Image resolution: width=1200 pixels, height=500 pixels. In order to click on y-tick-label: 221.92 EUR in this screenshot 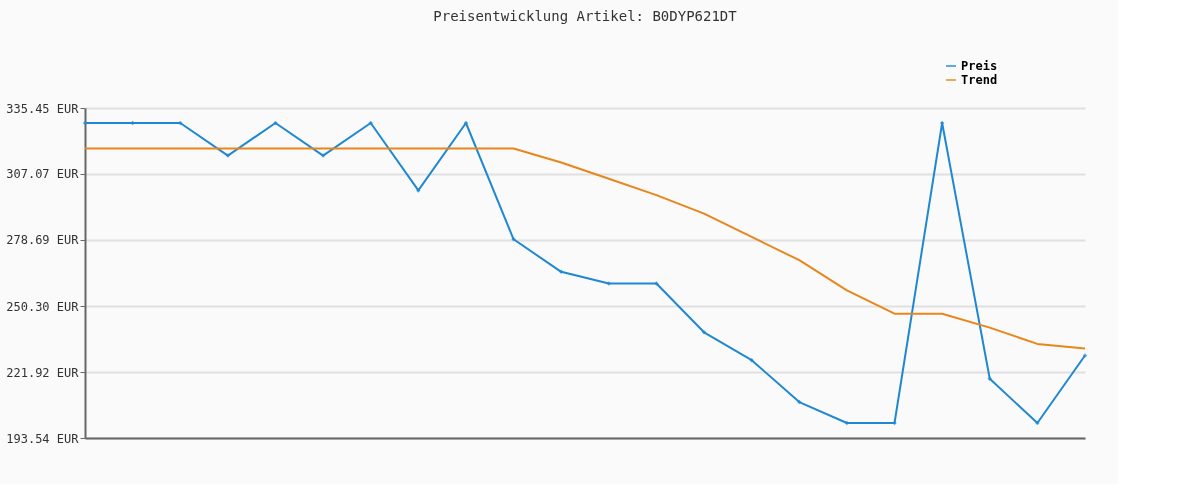, I will do `click(43, 372)`.